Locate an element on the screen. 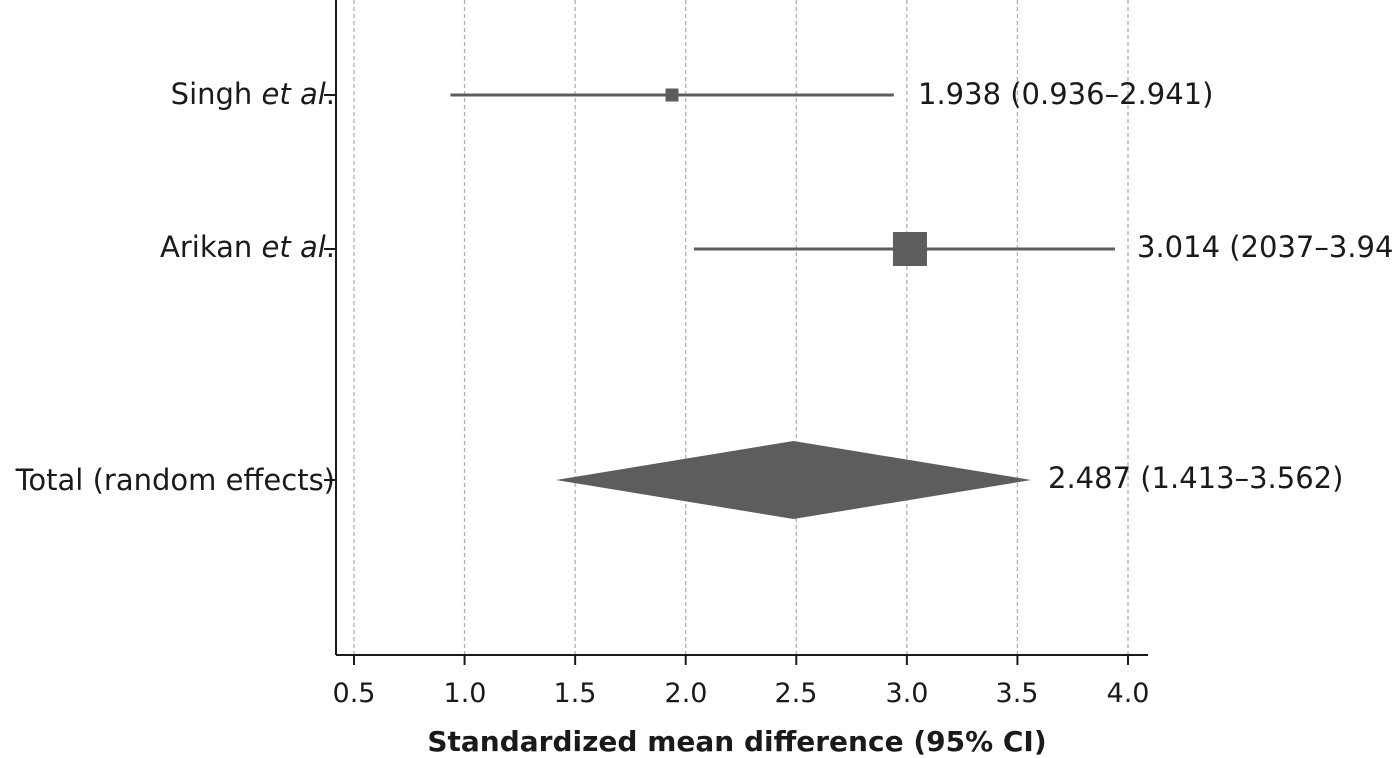 The height and width of the screenshot is (758, 1395). x-tick-label: 1.0 is located at coordinates (465, 693).